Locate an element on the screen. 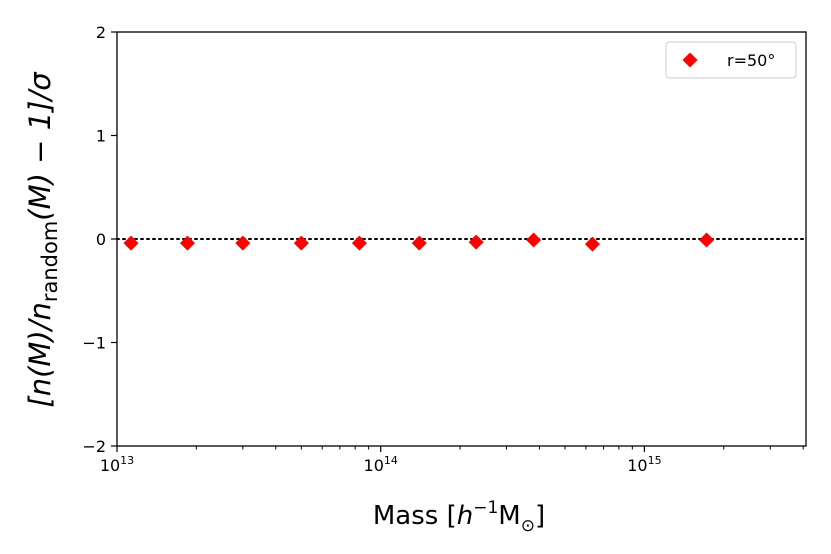  plot-area is located at coordinates (461, 242).